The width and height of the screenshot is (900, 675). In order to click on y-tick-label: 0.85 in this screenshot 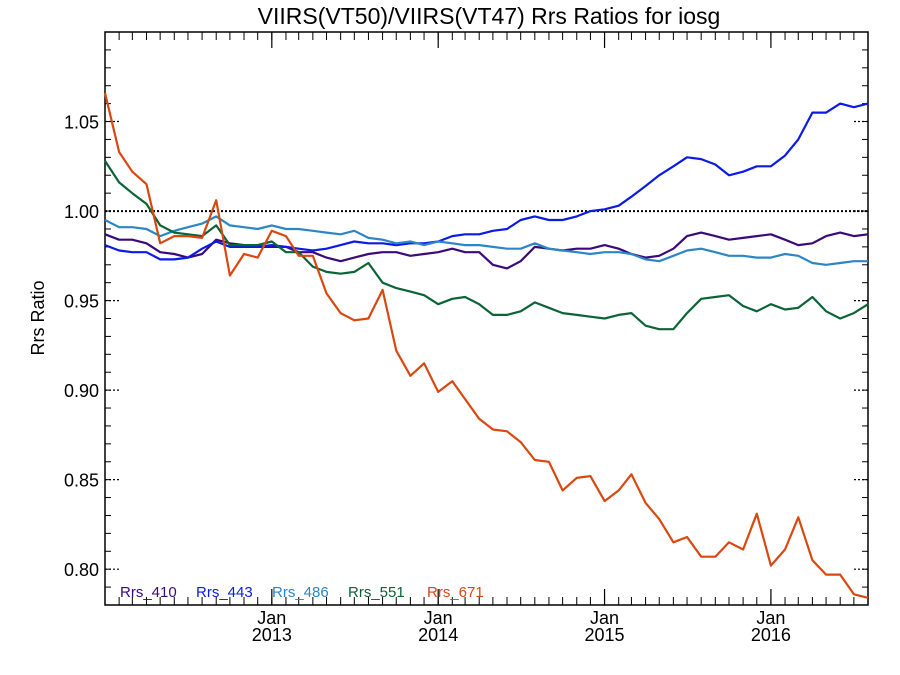, I will do `click(81, 481)`.